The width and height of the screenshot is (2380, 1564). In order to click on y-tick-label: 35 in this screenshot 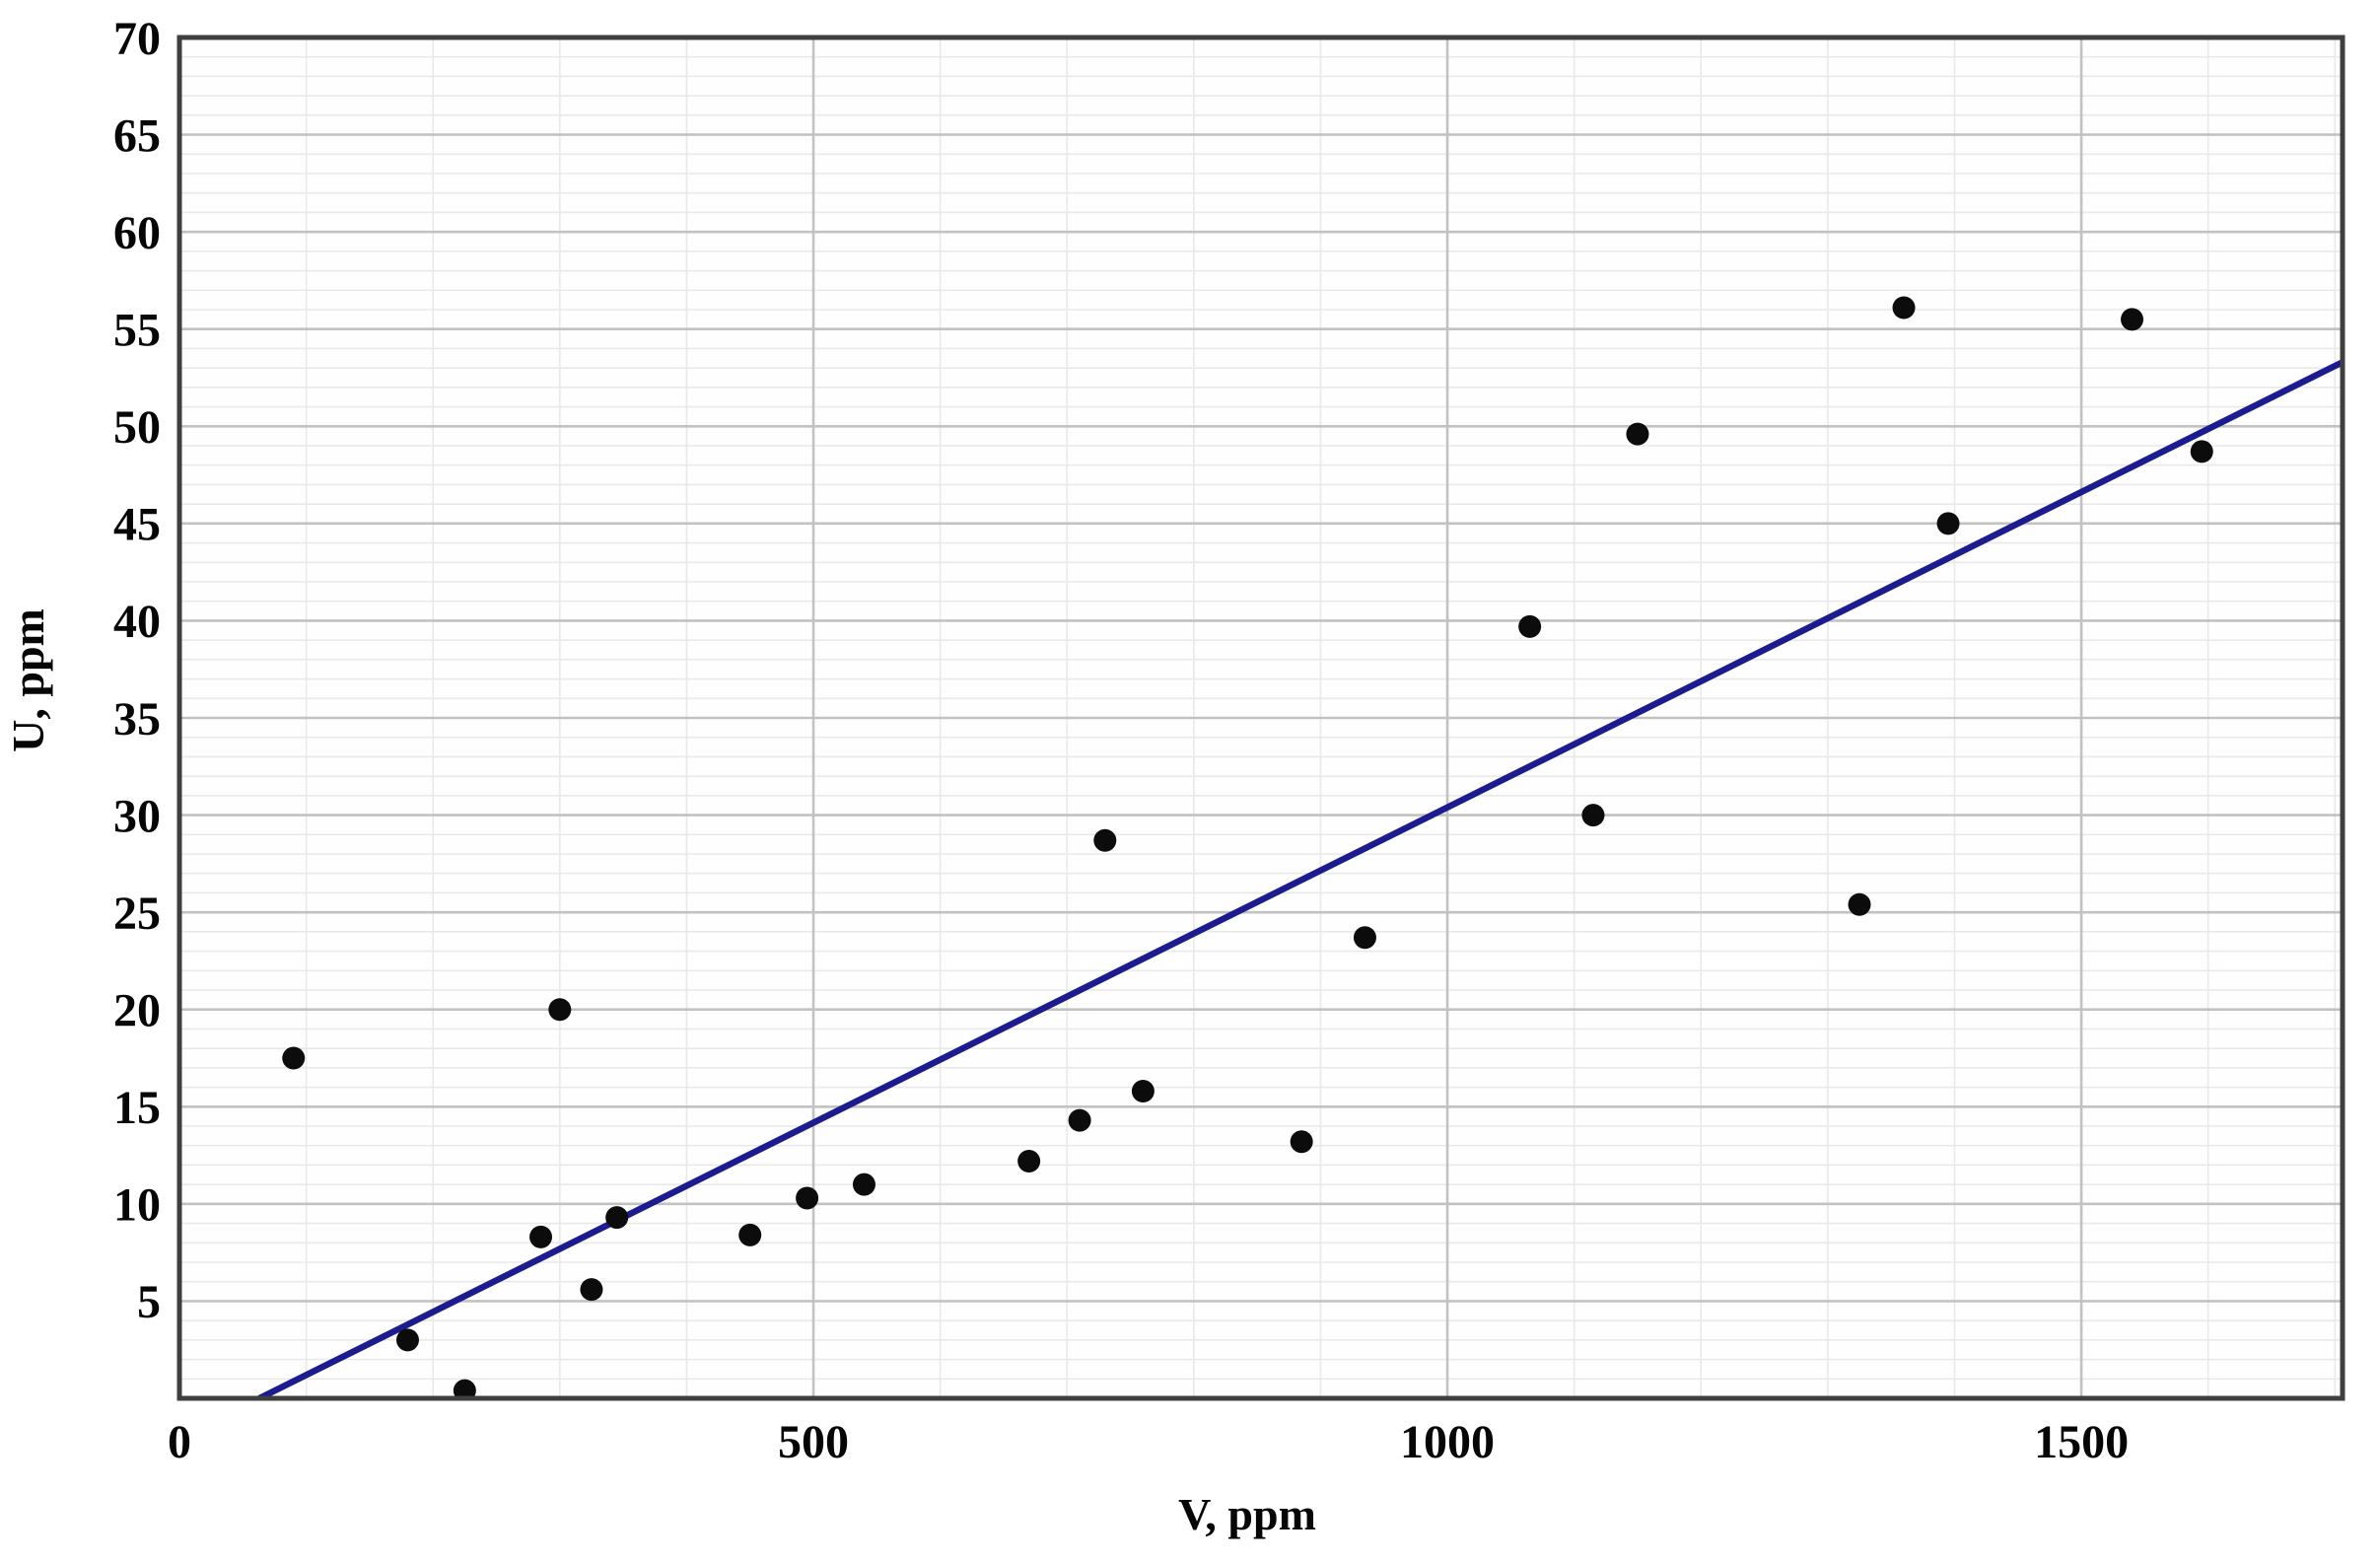, I will do `click(137, 720)`.